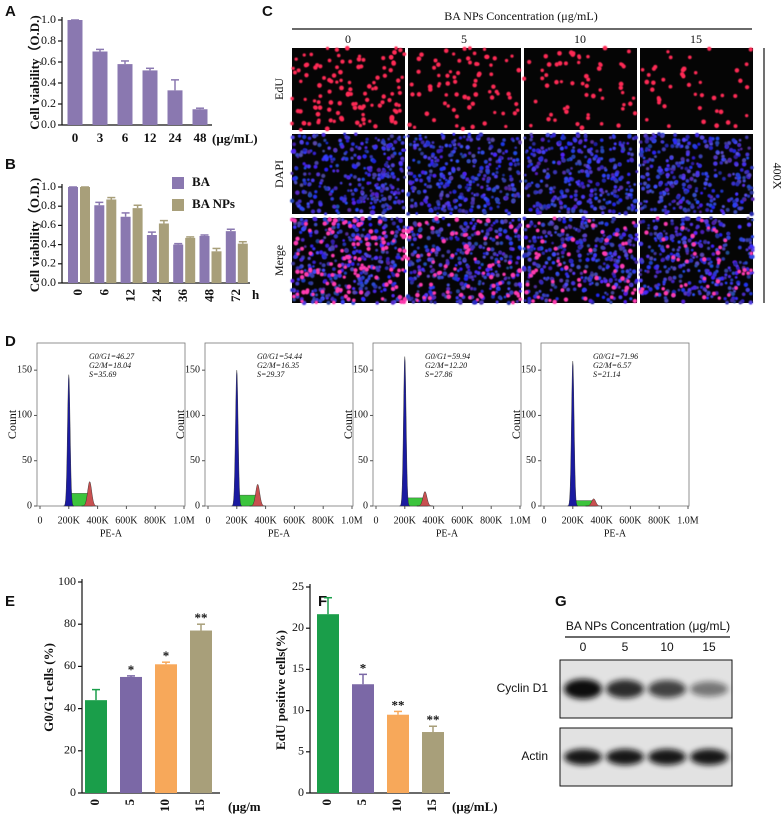 The width and height of the screenshot is (784, 821). Describe the element at coordinates (580, 260) in the screenshot. I see `micrograph` at that location.